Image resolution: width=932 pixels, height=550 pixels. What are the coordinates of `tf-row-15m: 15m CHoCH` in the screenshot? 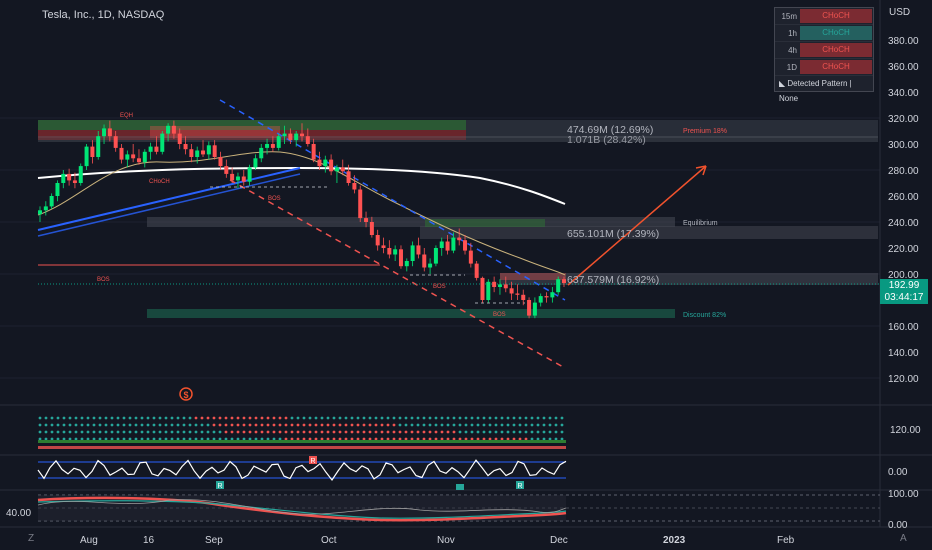 It's located at (824, 16).